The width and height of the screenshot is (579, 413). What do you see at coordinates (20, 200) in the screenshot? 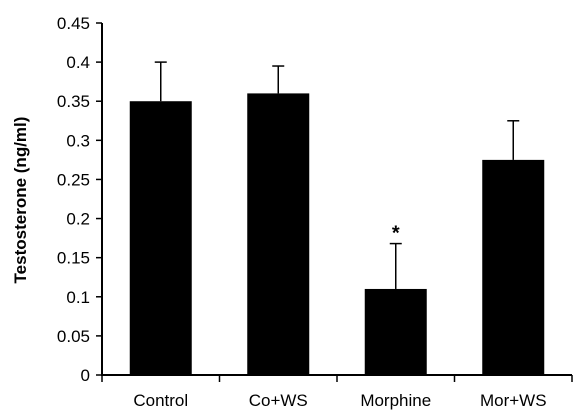
I see `y-axis-title: Testosterone (ng/ml)` at bounding box center [20, 200].